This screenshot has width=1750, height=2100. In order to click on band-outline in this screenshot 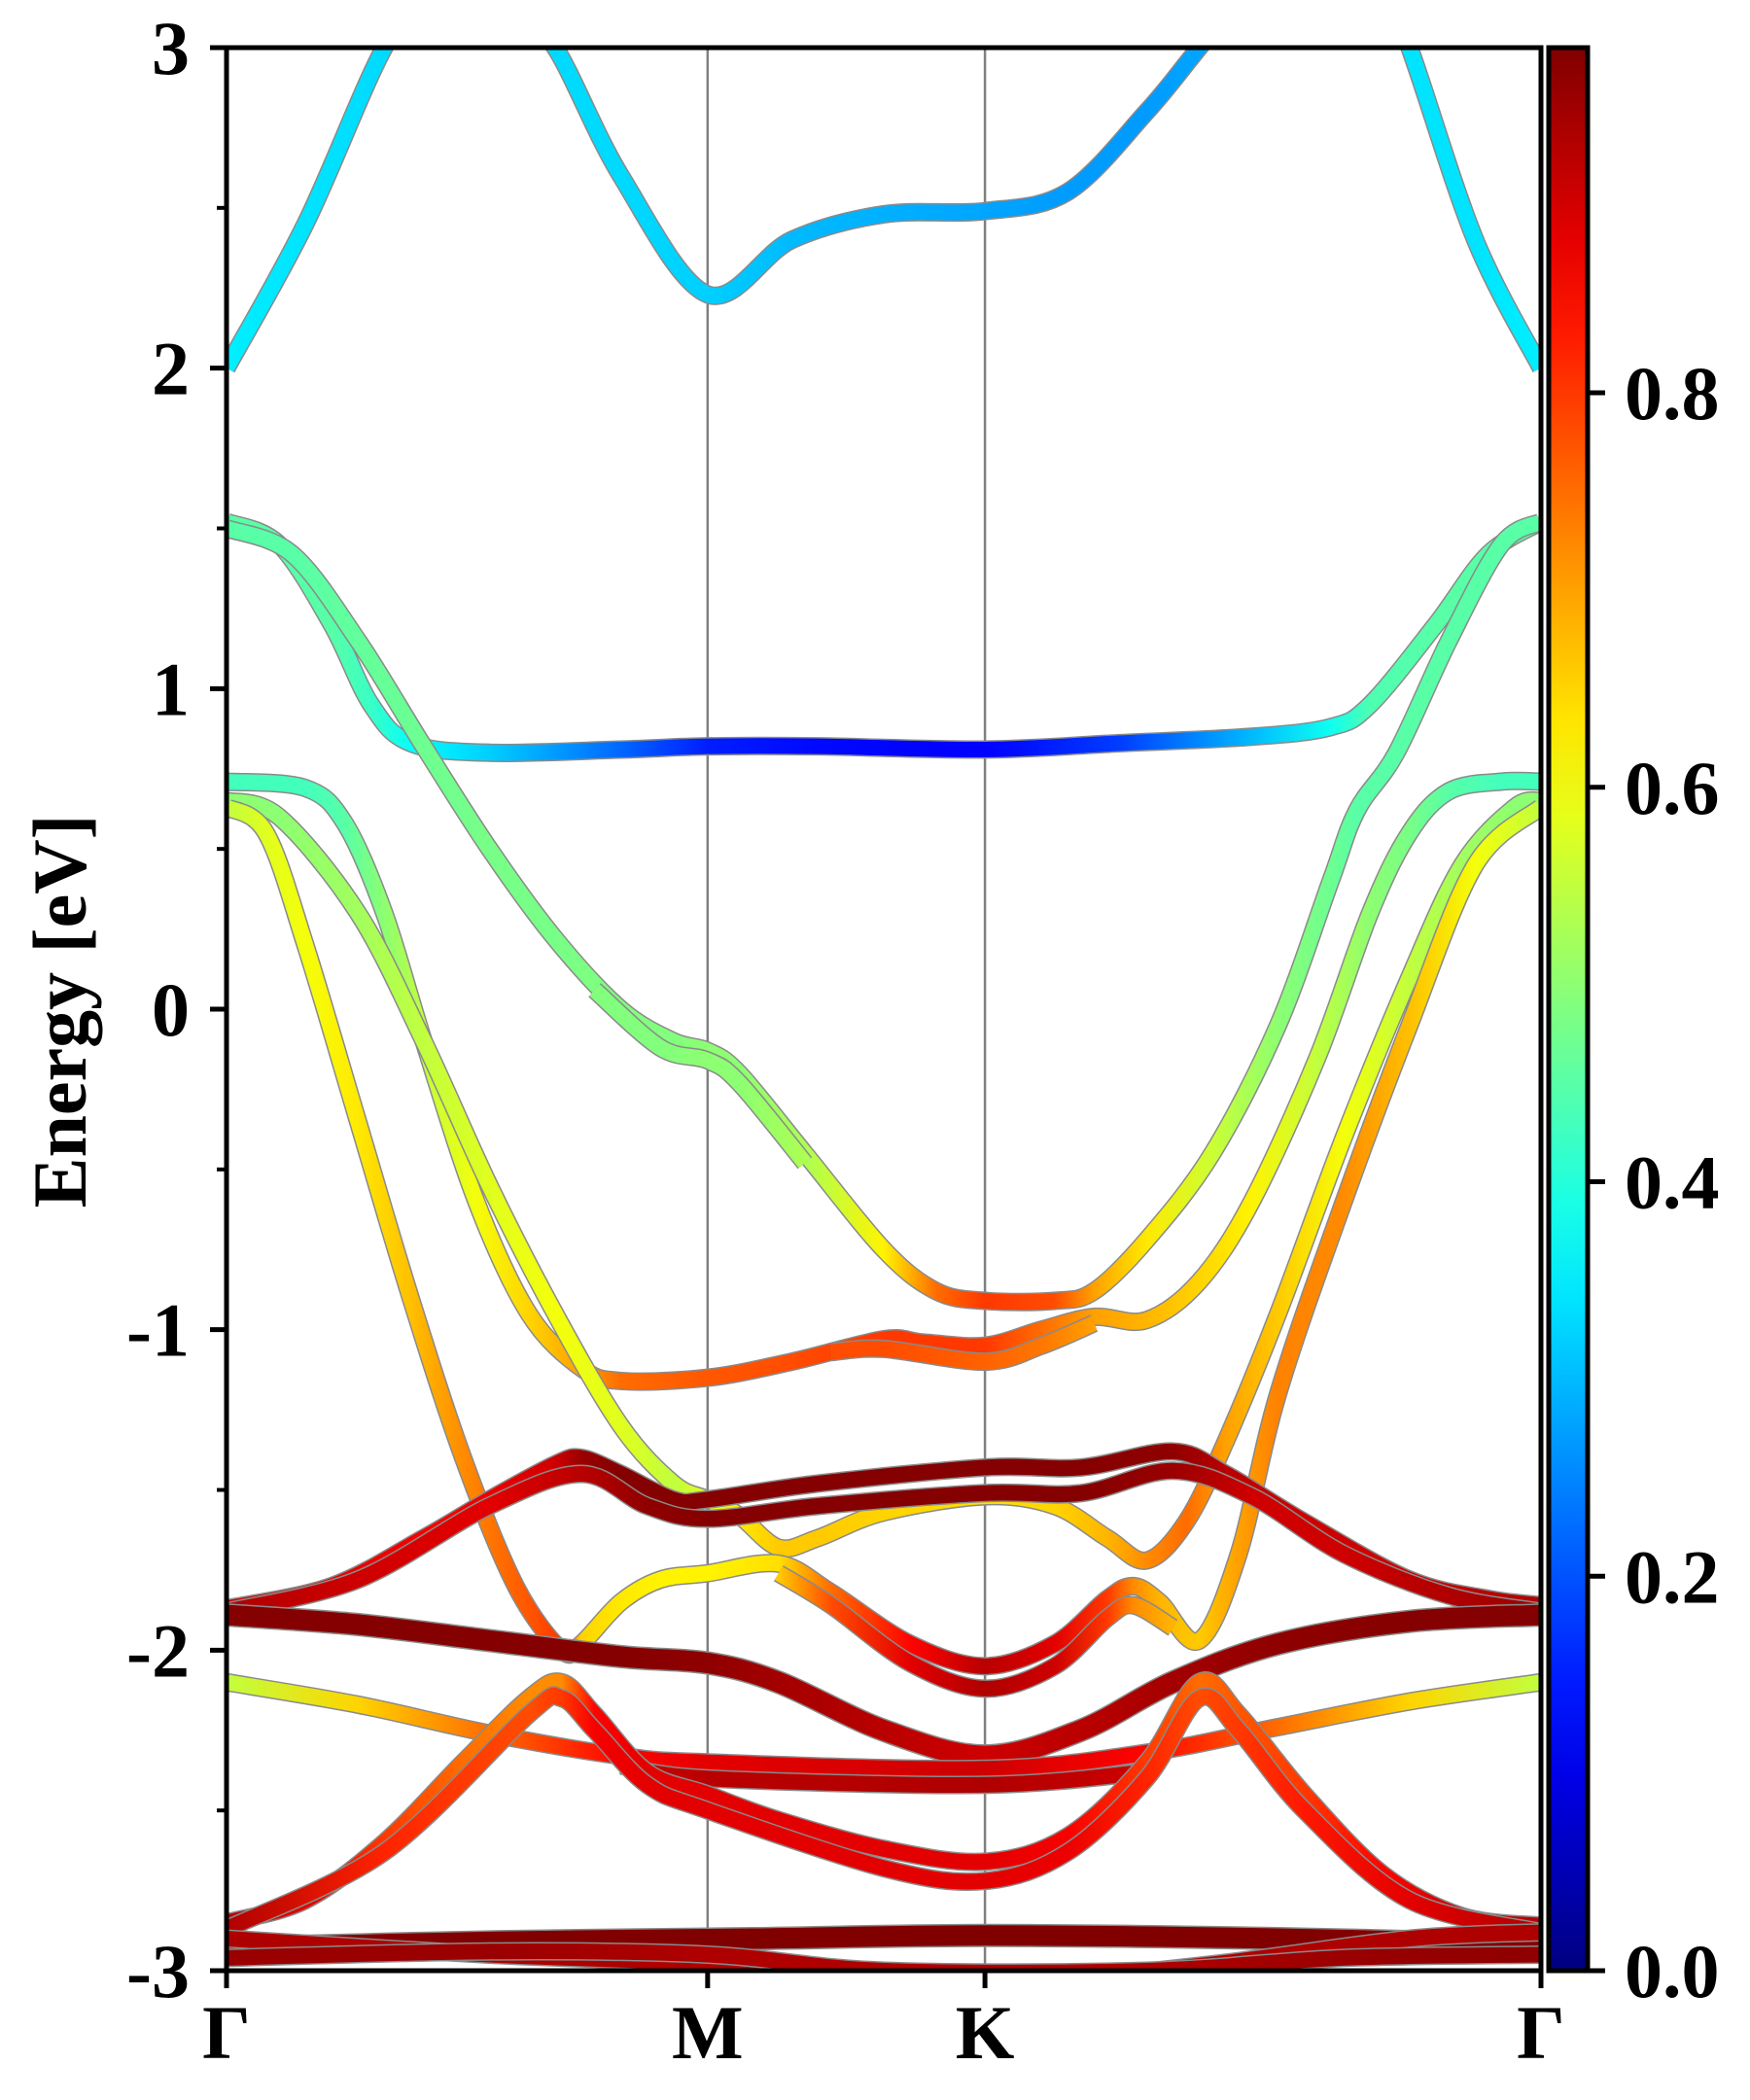, I will do `click(884, 210)`.